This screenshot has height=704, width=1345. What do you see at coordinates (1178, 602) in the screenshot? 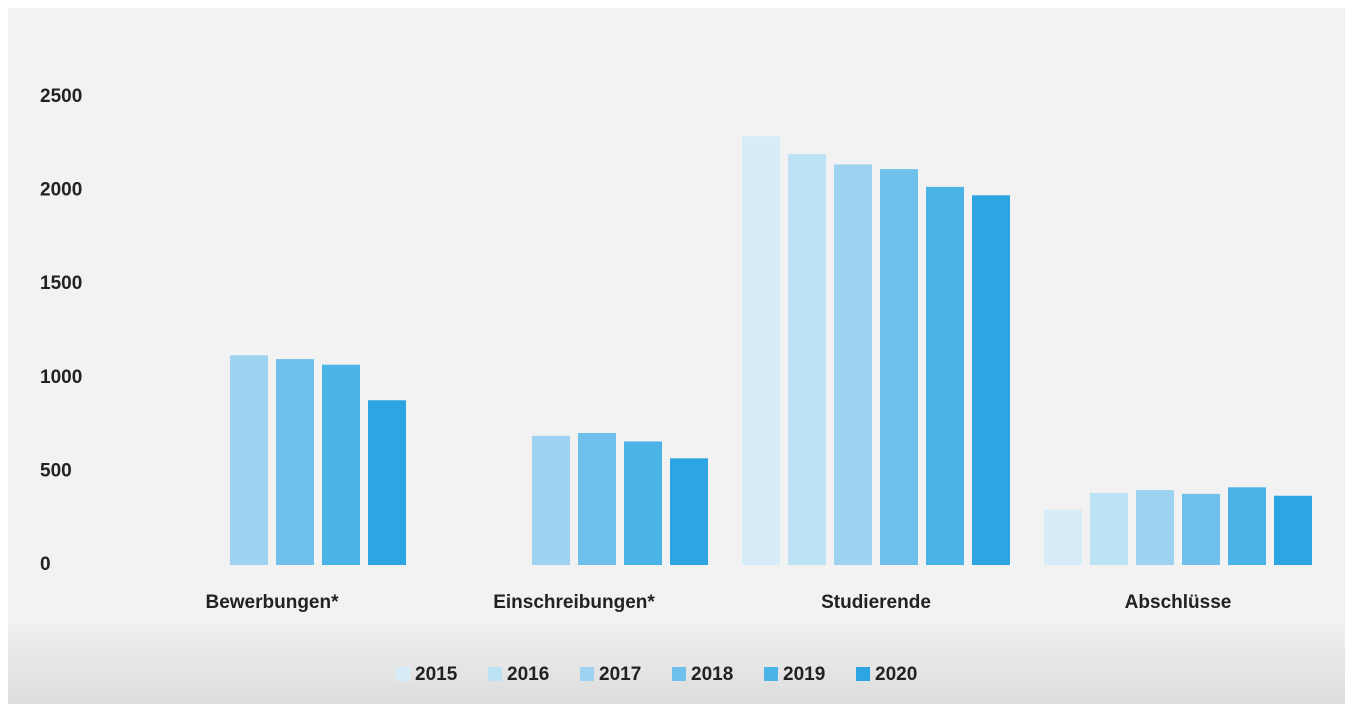
I see `x-tick-label: Abschlüsse` at bounding box center [1178, 602].